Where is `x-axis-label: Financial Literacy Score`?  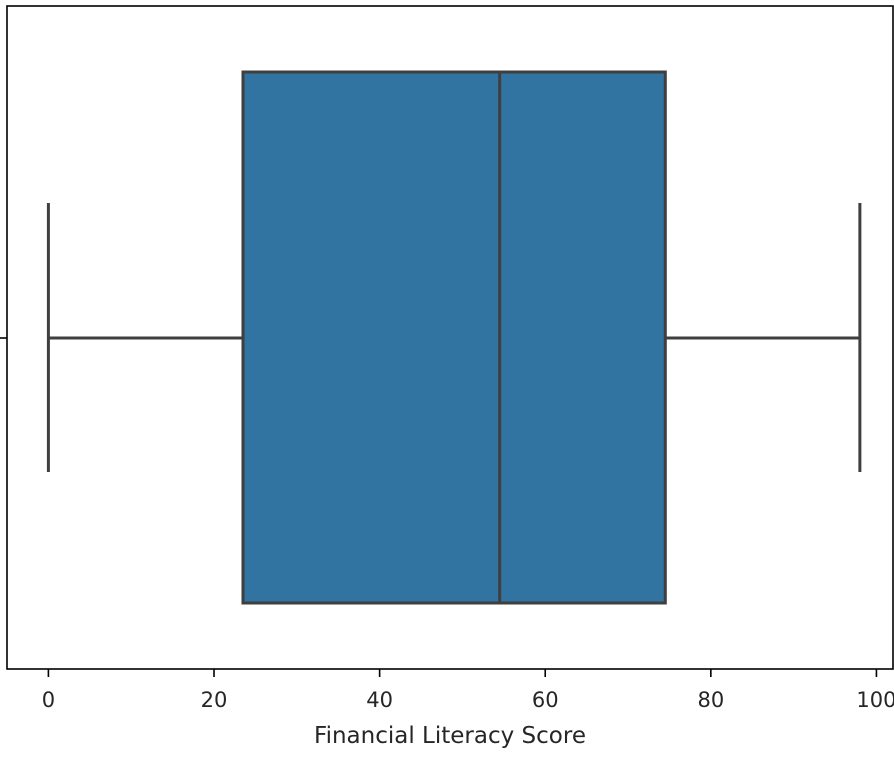
x-axis-label: Financial Literacy Score is located at coordinates (450, 736).